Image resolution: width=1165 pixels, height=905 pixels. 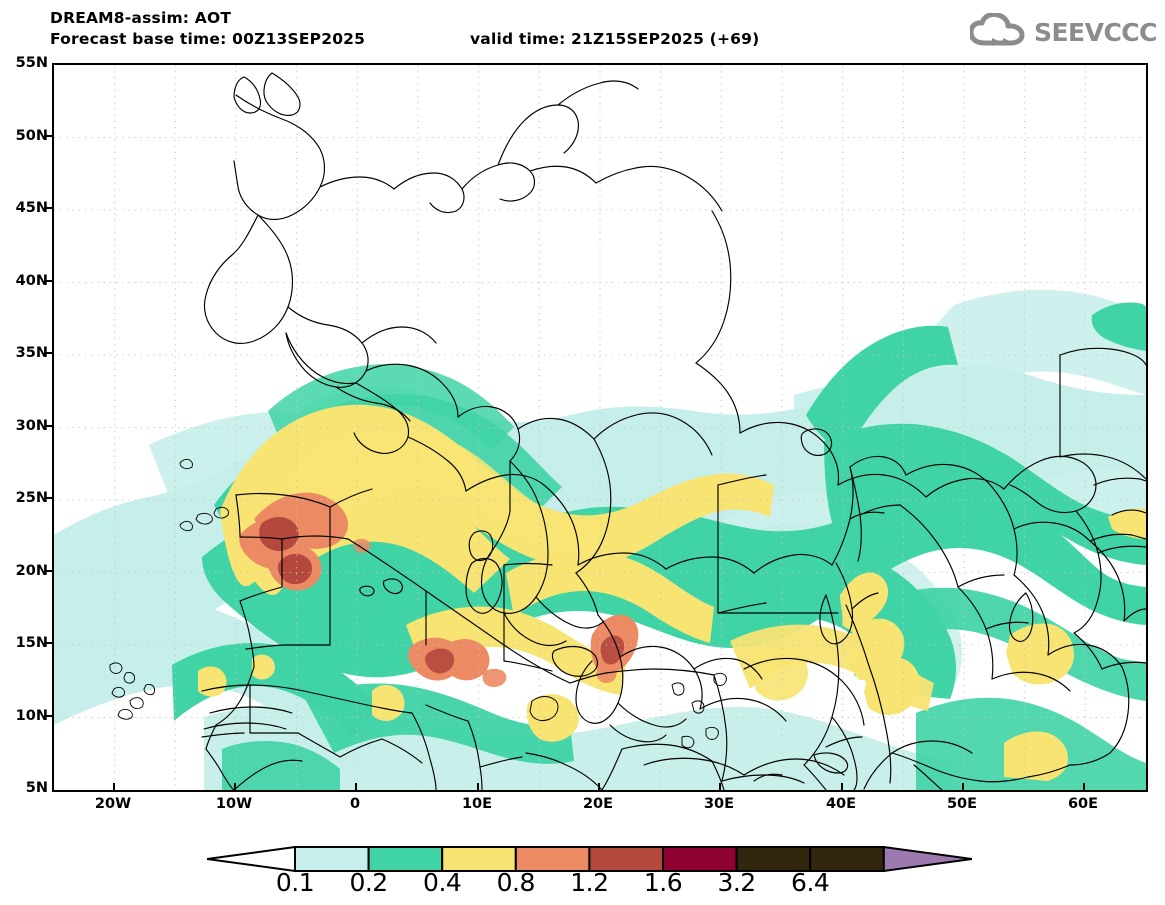 I want to click on seevccc-logo: SEEVCCC, so click(x=1063, y=31).